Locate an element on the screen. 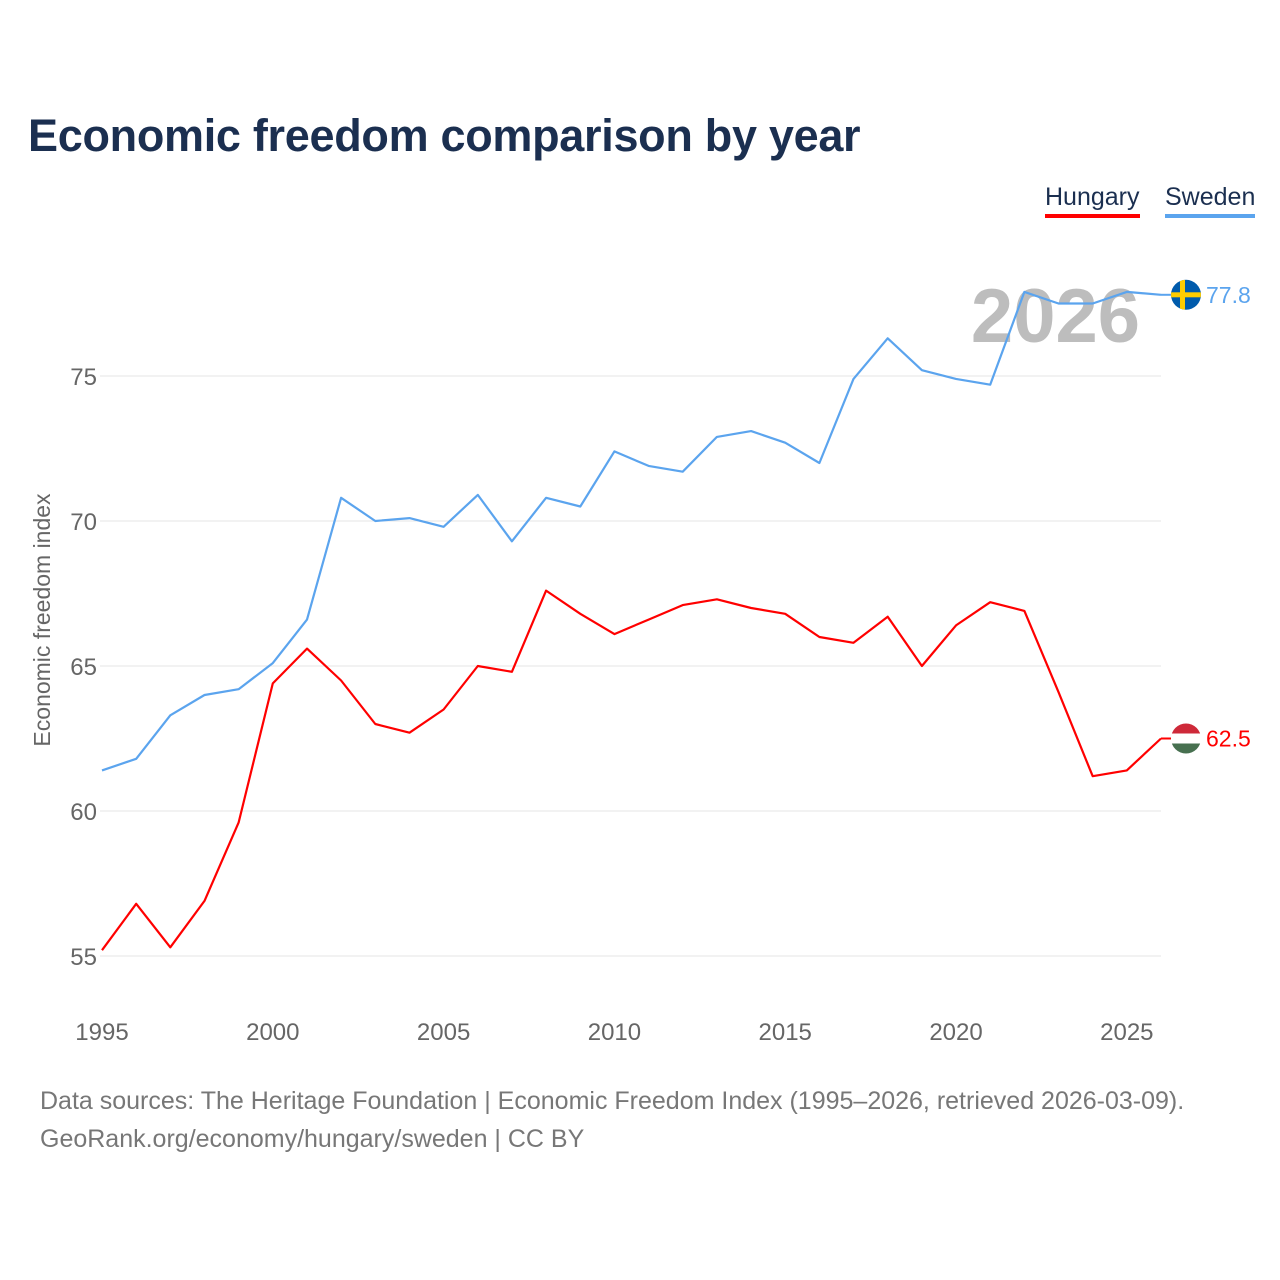 The width and height of the screenshot is (1280, 1280). current-year-watermark: 2026 is located at coordinates (1055, 316).